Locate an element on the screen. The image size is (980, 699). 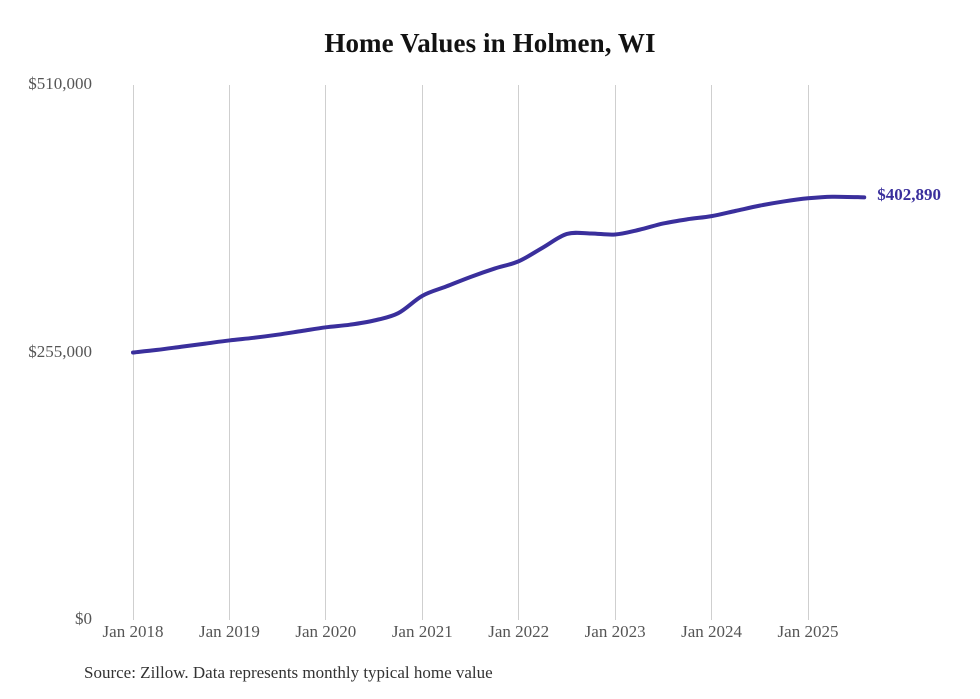
x-tick-jan-2019: Jan 2019 is located at coordinates (229, 631).